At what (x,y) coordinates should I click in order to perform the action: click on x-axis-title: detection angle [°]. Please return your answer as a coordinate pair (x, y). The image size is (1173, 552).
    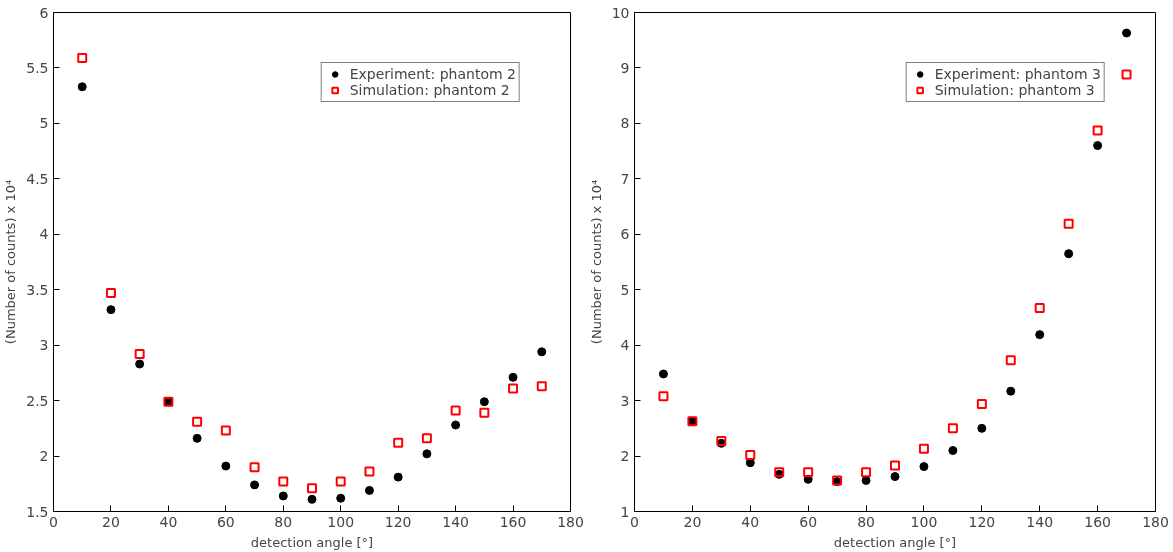
    Looking at the image, I should click on (895, 542).